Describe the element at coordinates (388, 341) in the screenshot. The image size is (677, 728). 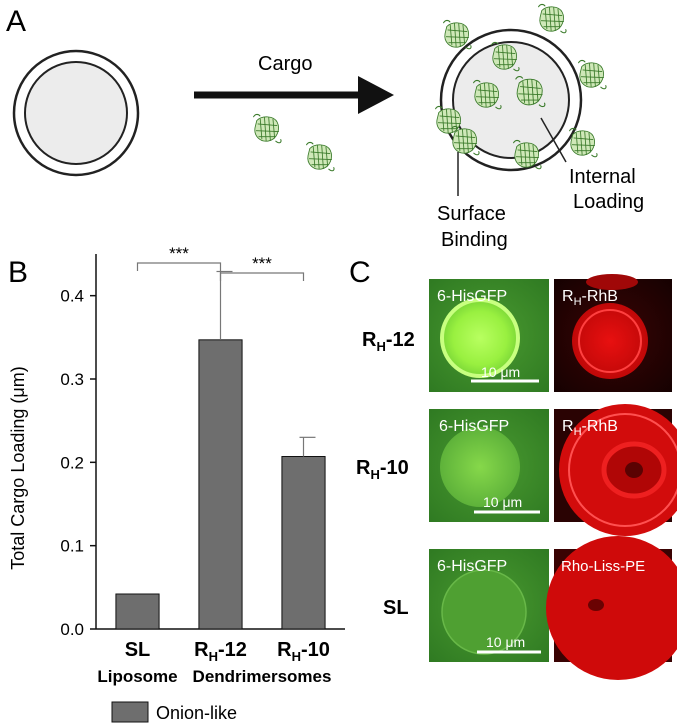
I see `row-label-rh12: RH-12` at that location.